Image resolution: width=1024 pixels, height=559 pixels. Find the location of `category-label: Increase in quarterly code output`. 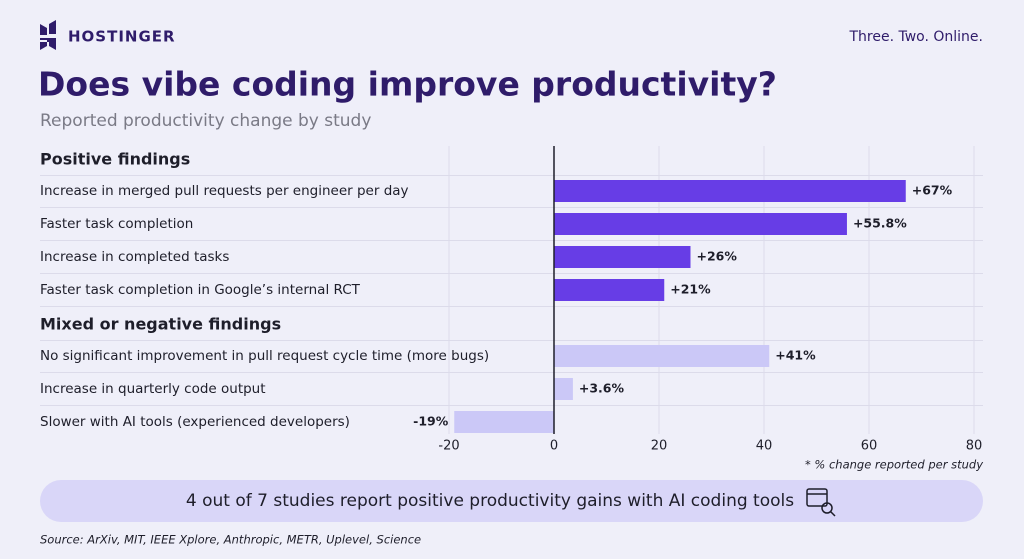

category-label: Increase in quarterly code output is located at coordinates (153, 389).